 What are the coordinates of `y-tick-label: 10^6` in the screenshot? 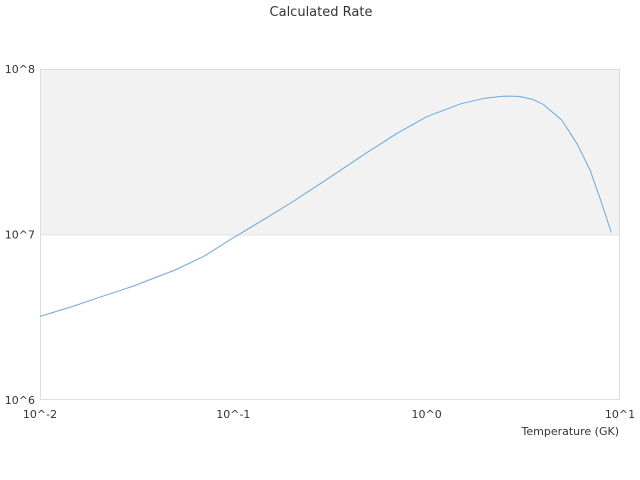 It's located at (20, 400).